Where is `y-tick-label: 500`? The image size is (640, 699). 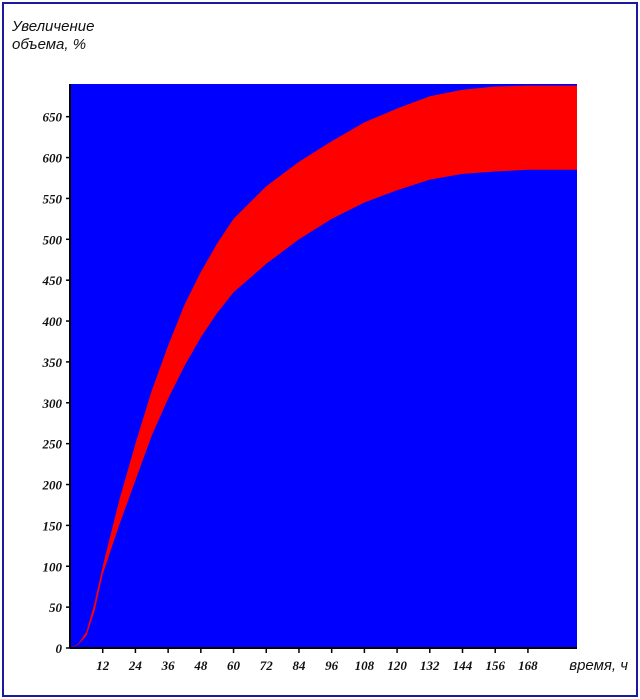 y-tick-label: 500 is located at coordinates (53, 239).